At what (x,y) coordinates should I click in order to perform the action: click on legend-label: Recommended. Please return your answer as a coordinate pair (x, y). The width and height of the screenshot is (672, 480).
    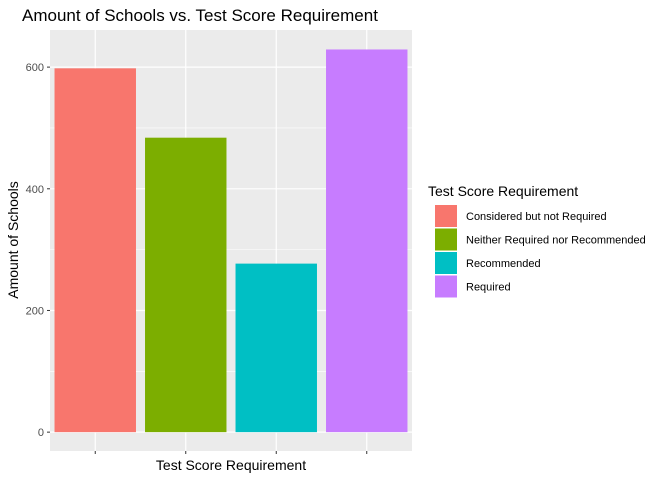
    Looking at the image, I should click on (503, 264).